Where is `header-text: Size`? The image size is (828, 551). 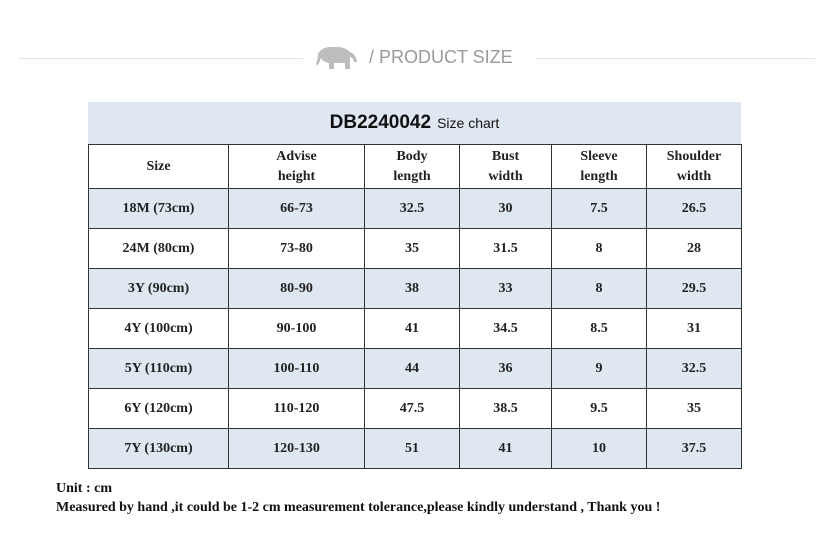 header-text: Size is located at coordinates (158, 166).